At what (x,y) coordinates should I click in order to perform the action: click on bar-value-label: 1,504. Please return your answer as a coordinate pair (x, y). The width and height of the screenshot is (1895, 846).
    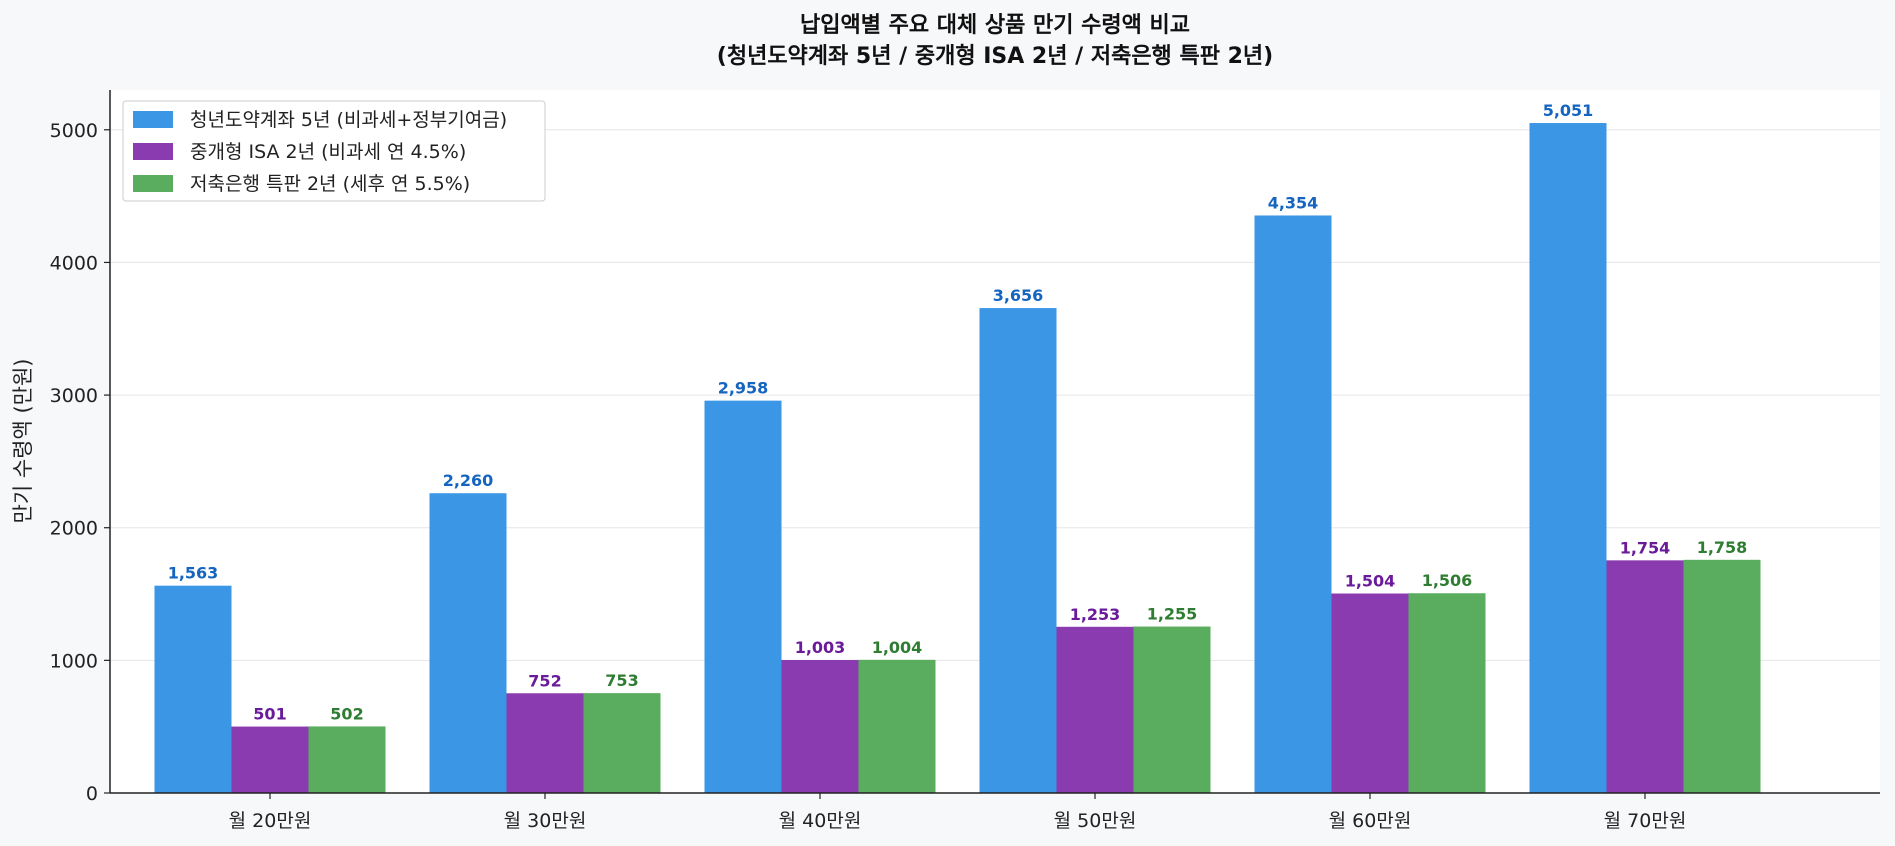
    Looking at the image, I should click on (1370, 581).